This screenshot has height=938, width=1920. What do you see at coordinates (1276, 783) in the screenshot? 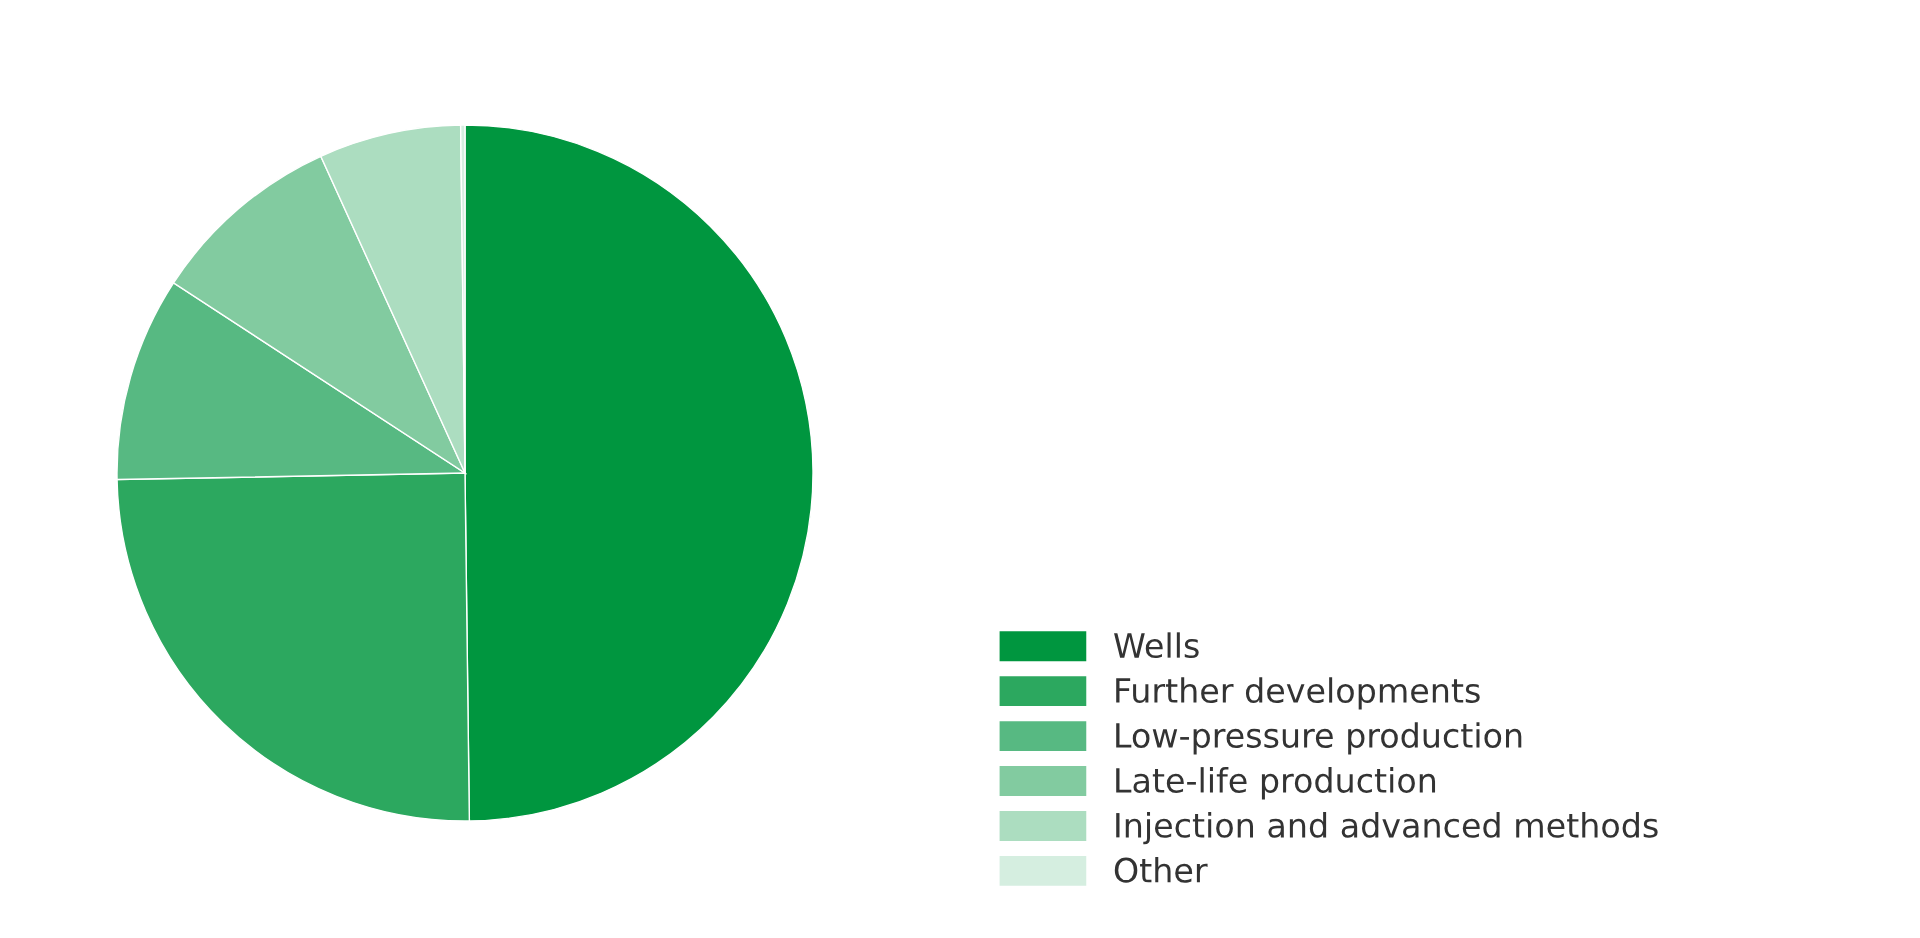
I see `legend-label: Late-life production` at bounding box center [1276, 783].